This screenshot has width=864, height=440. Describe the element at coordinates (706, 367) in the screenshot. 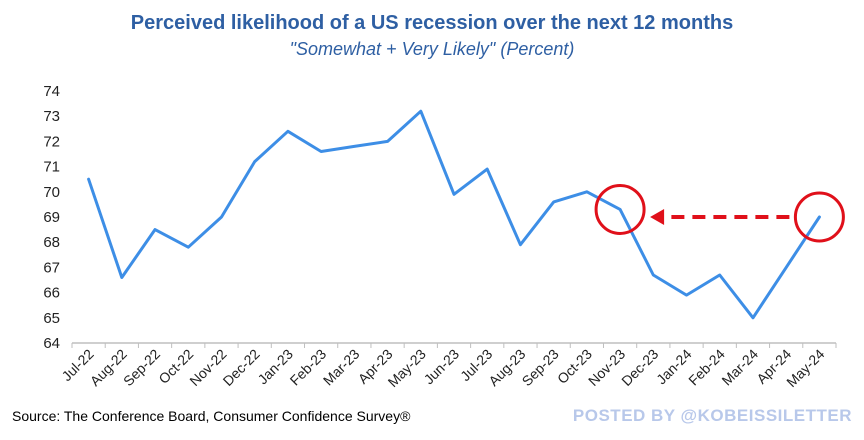

I see `x-tick-label: Feb-24` at that location.